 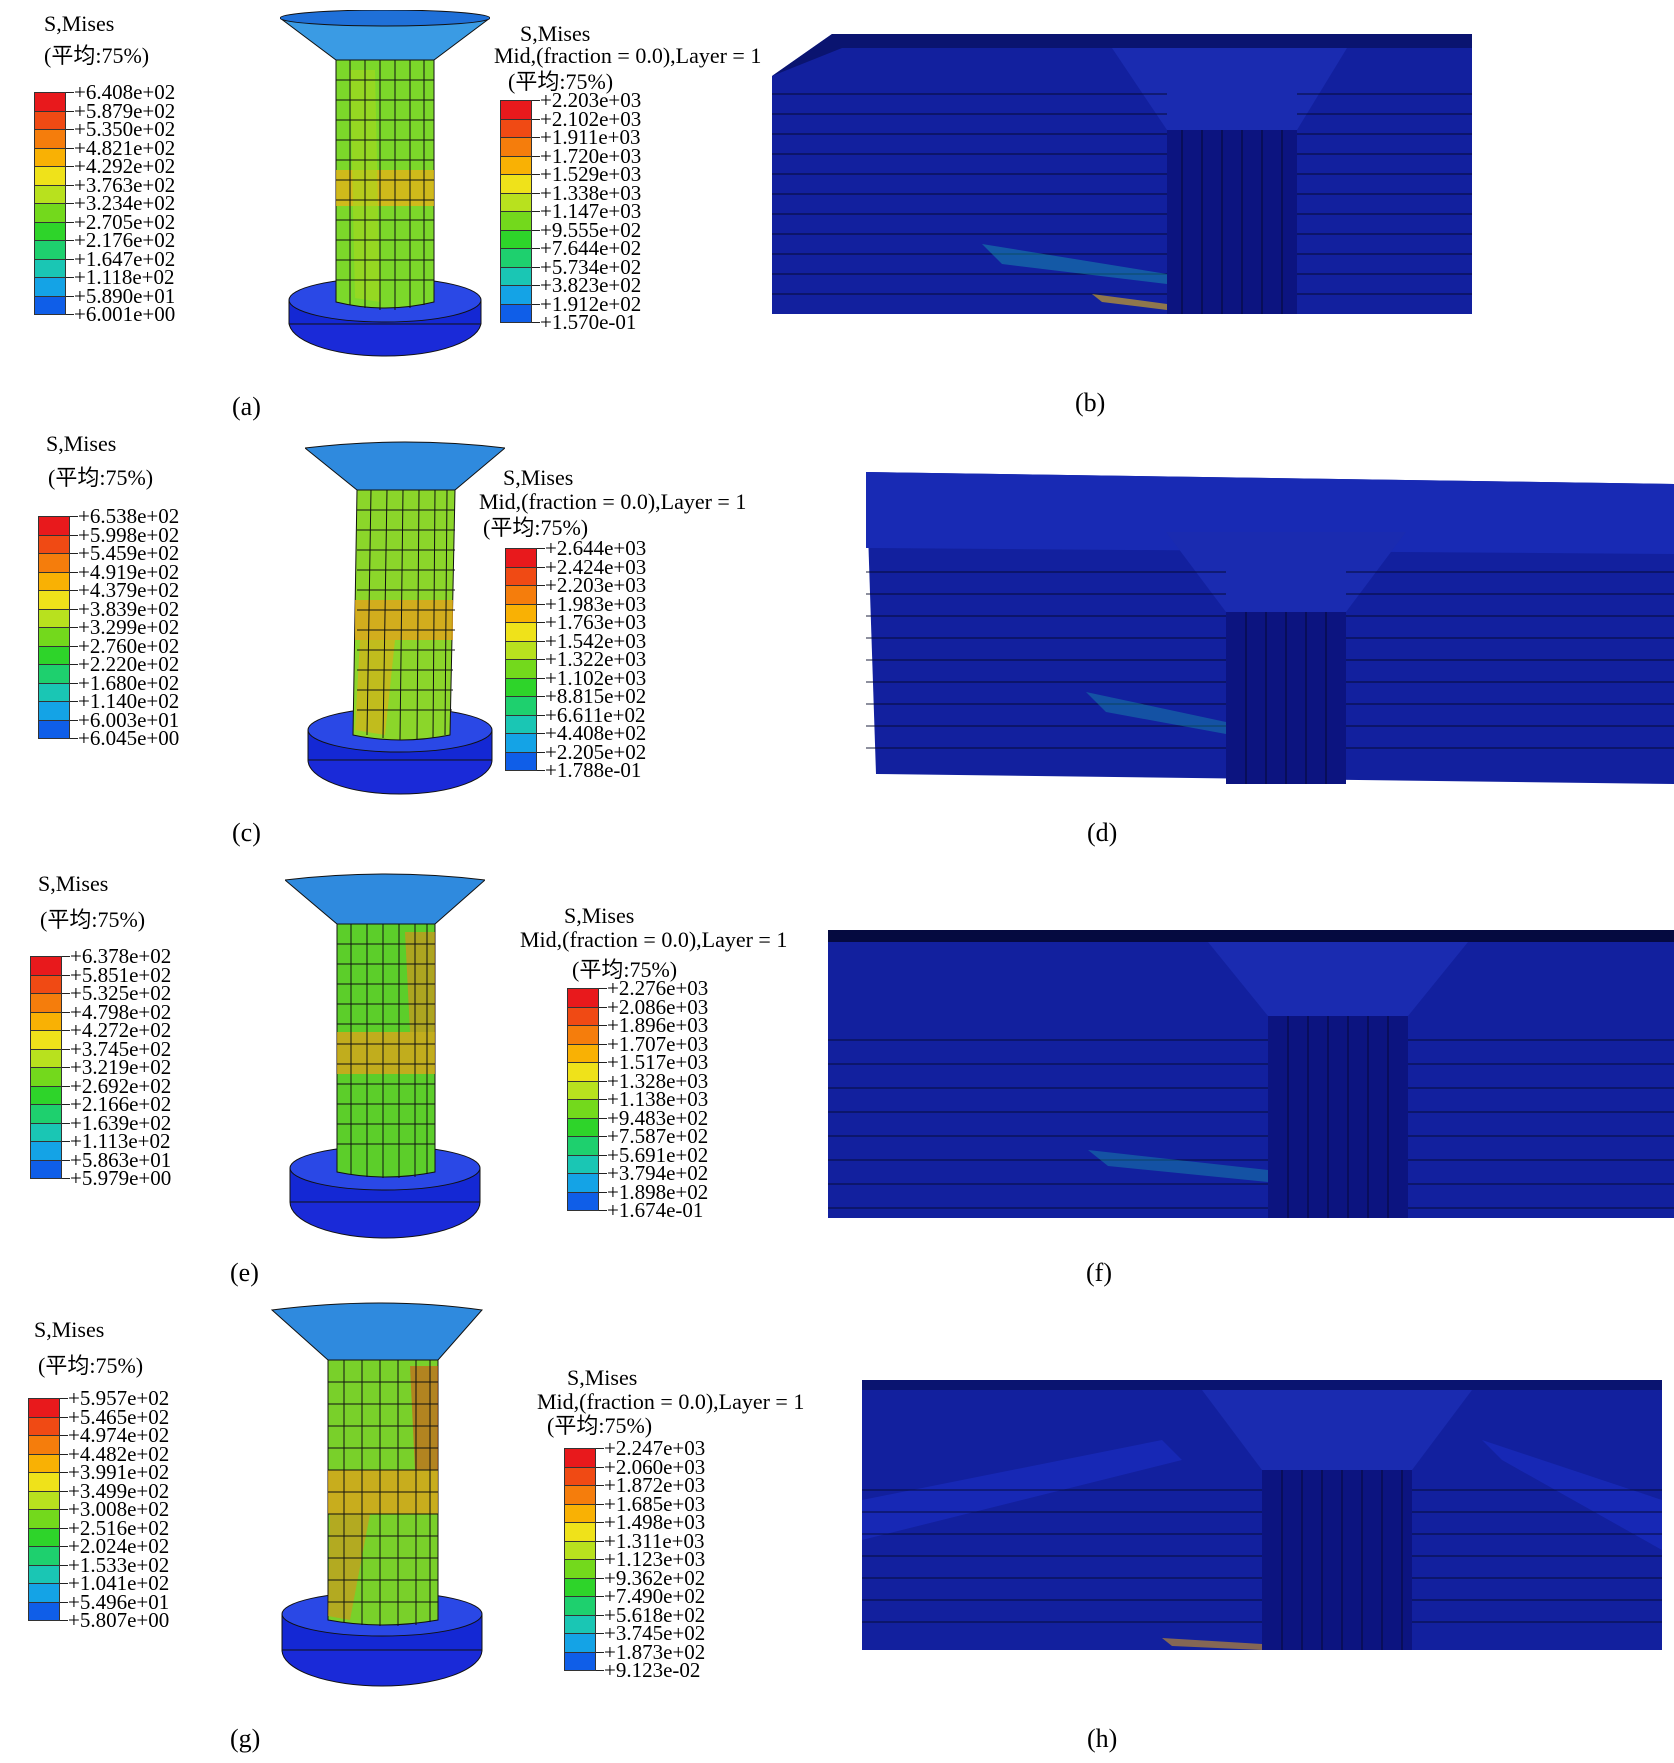 What do you see at coordinates (125, 92) in the screenshot?
I see `scale-value: +6.408e+02` at bounding box center [125, 92].